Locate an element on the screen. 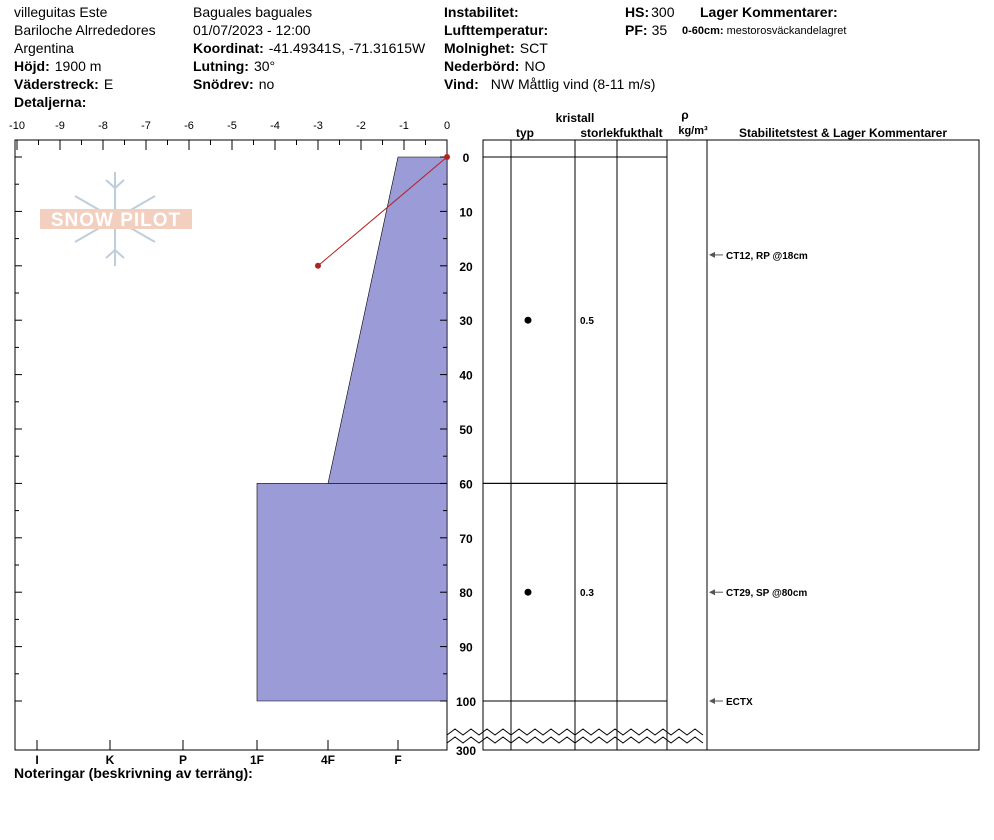 The height and width of the screenshot is (840, 994). field-value: E is located at coordinates (108, 84).